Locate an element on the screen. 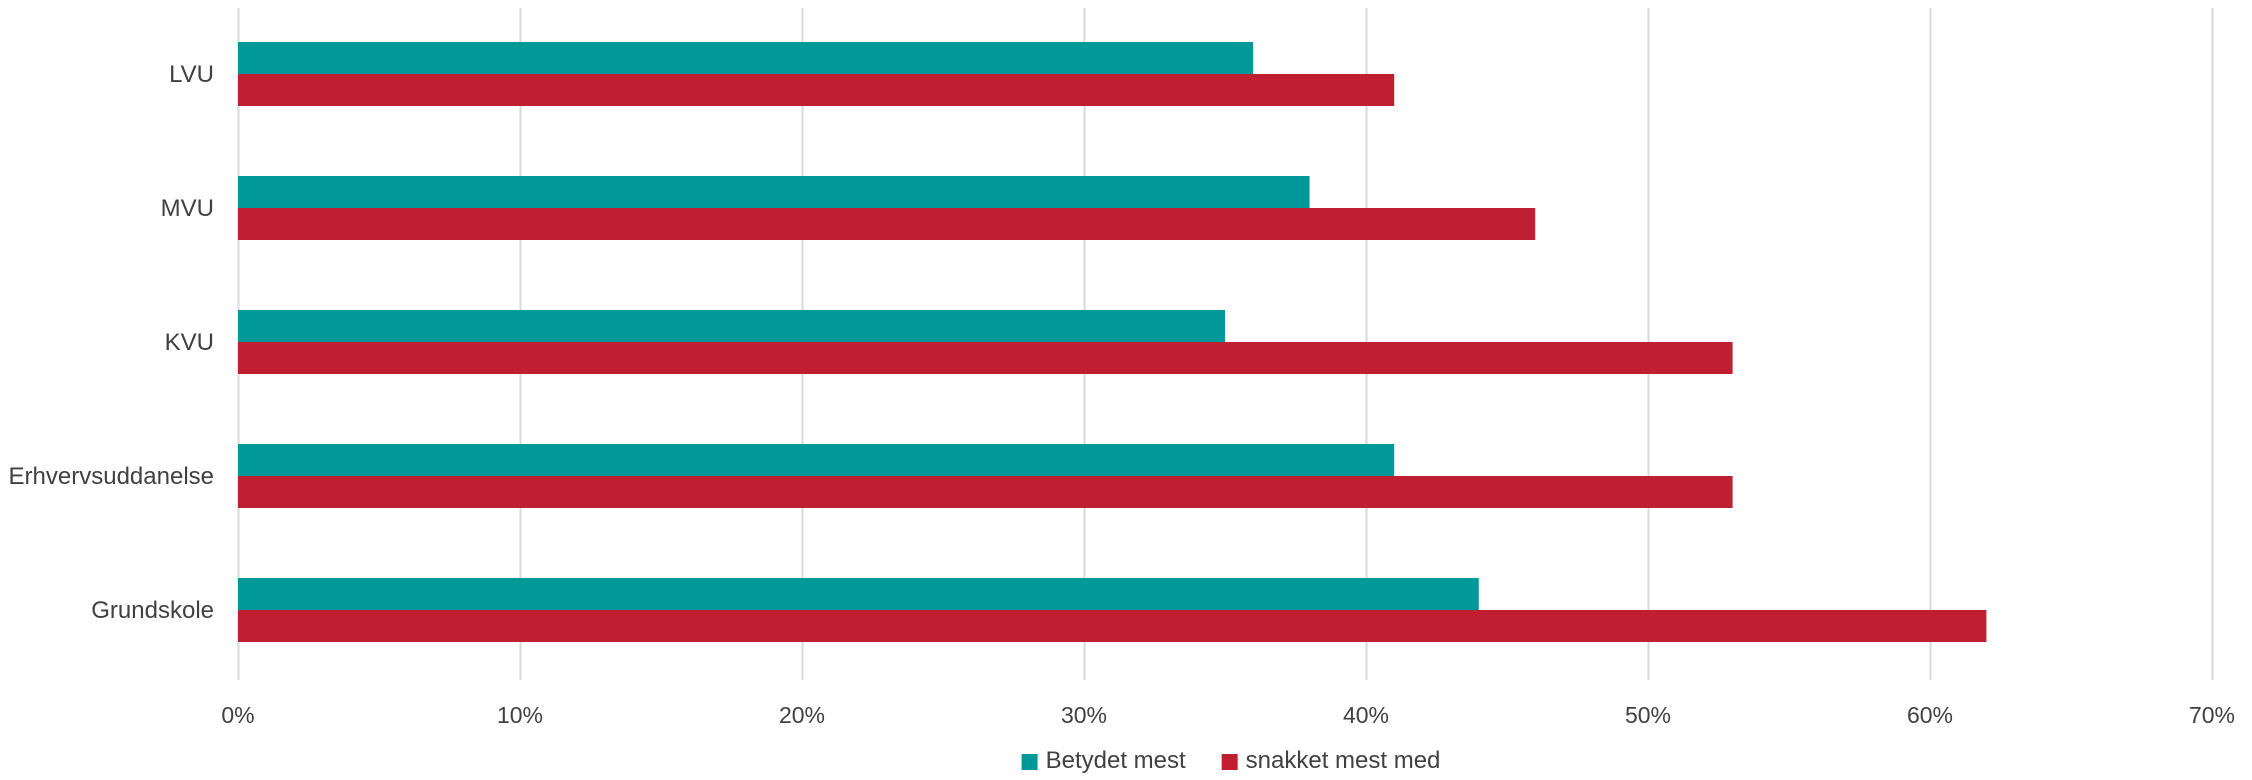 This screenshot has height=780, width=2252. x-axis-tick-labels: 0% 10% 20% 30% 40% 50% 60% 70% is located at coordinates (1228, 715).